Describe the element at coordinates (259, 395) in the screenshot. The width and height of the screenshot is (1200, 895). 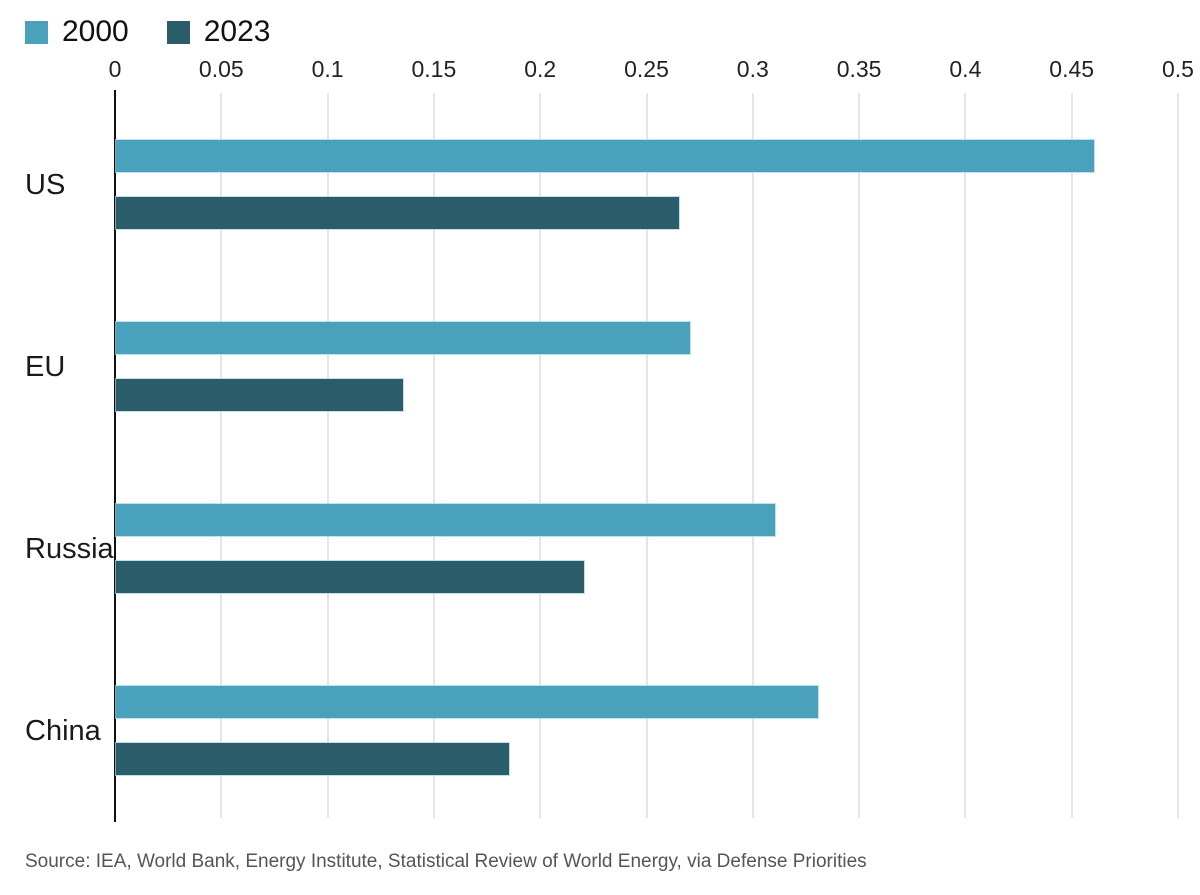
I see `bar-2023-eu` at that location.